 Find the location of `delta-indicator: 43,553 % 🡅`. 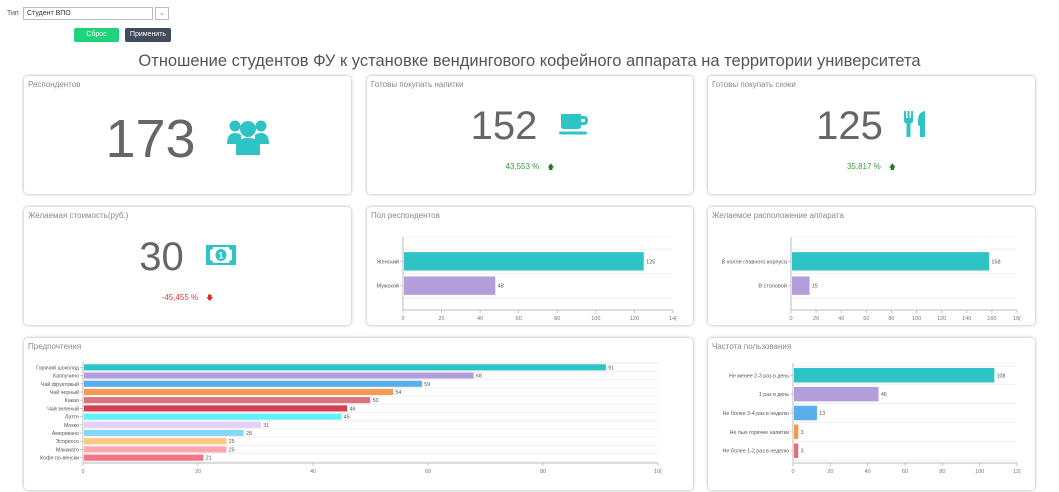

delta-indicator: 43,553 % 🡅 is located at coordinates (530, 168).